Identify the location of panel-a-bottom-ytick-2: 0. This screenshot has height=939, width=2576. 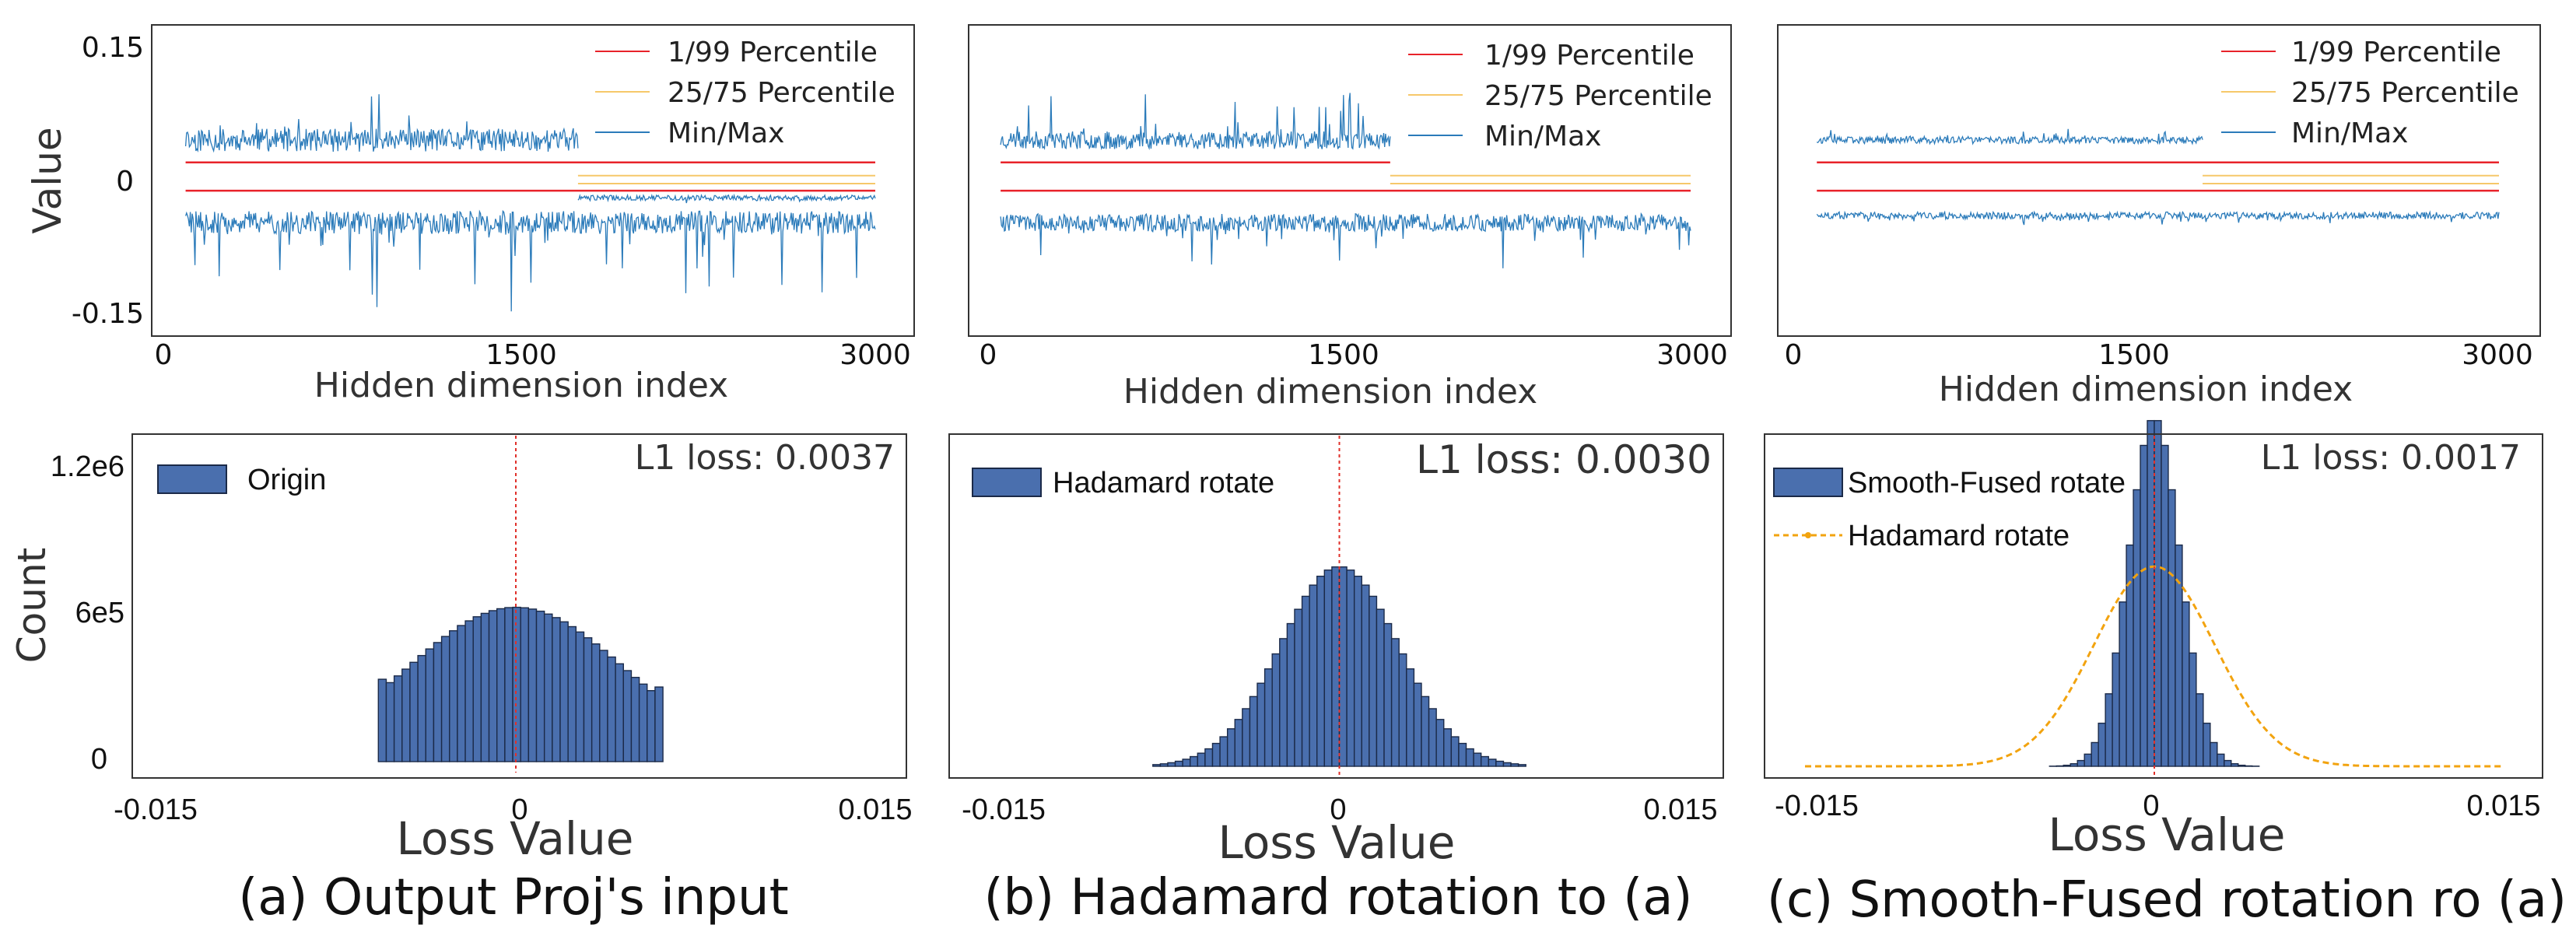
(99, 760).